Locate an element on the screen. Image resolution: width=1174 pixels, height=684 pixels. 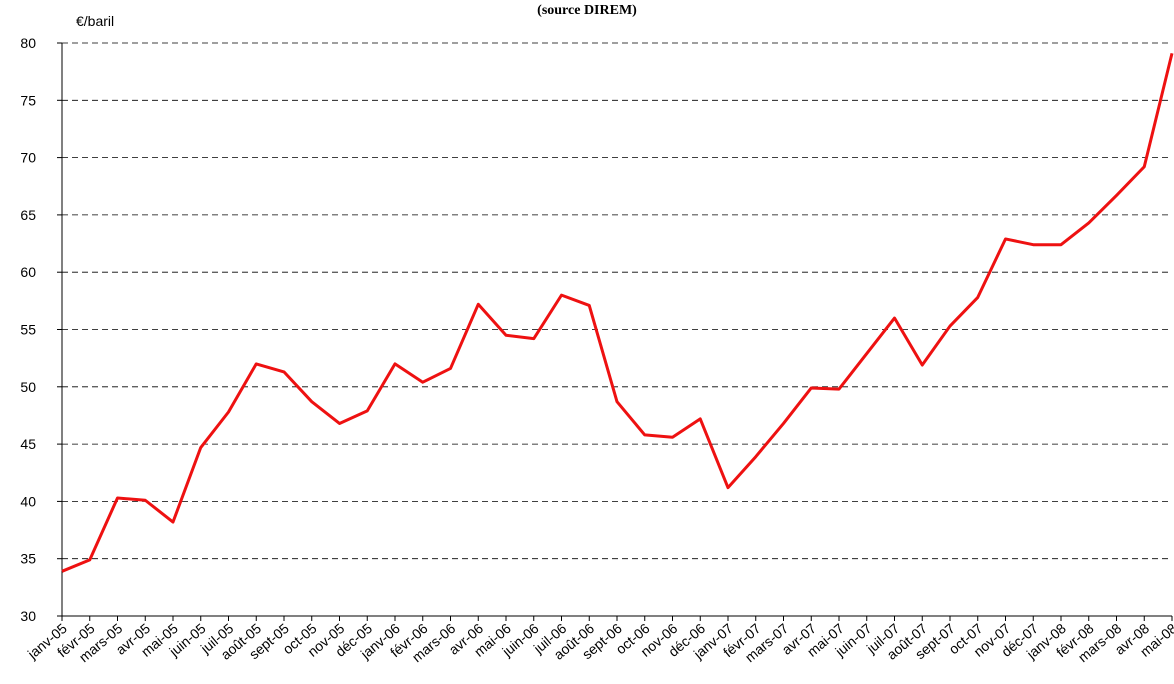
y-tick-label: 75 is located at coordinates (28, 100).